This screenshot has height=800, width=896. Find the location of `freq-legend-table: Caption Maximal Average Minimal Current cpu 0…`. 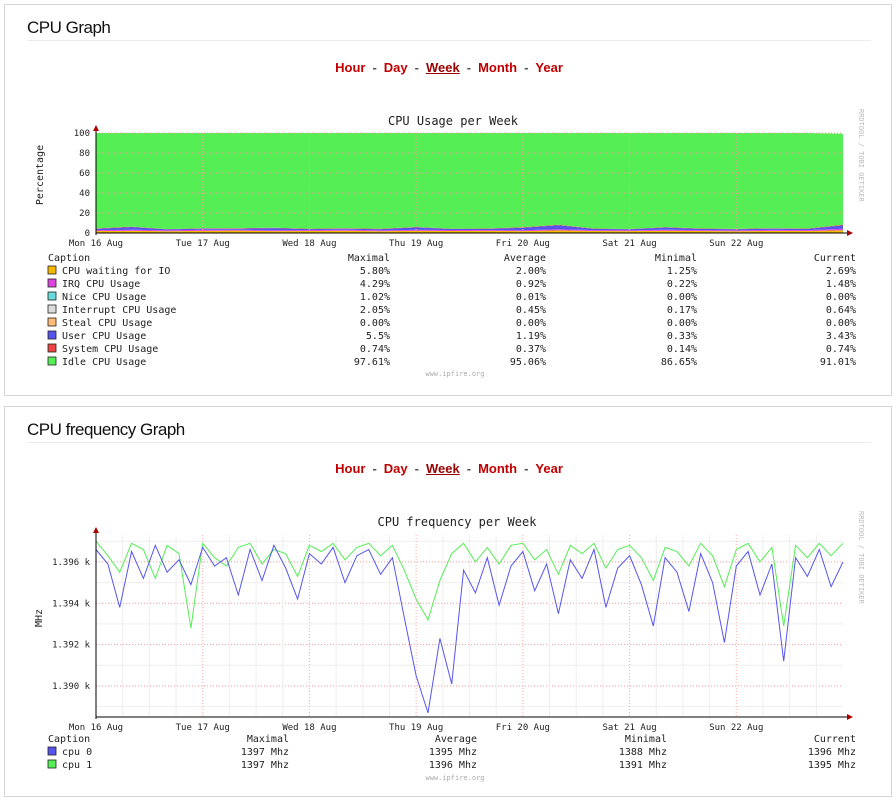

freq-legend-table: Caption Maximal Average Minimal Current cpu 0… is located at coordinates (451, 752).